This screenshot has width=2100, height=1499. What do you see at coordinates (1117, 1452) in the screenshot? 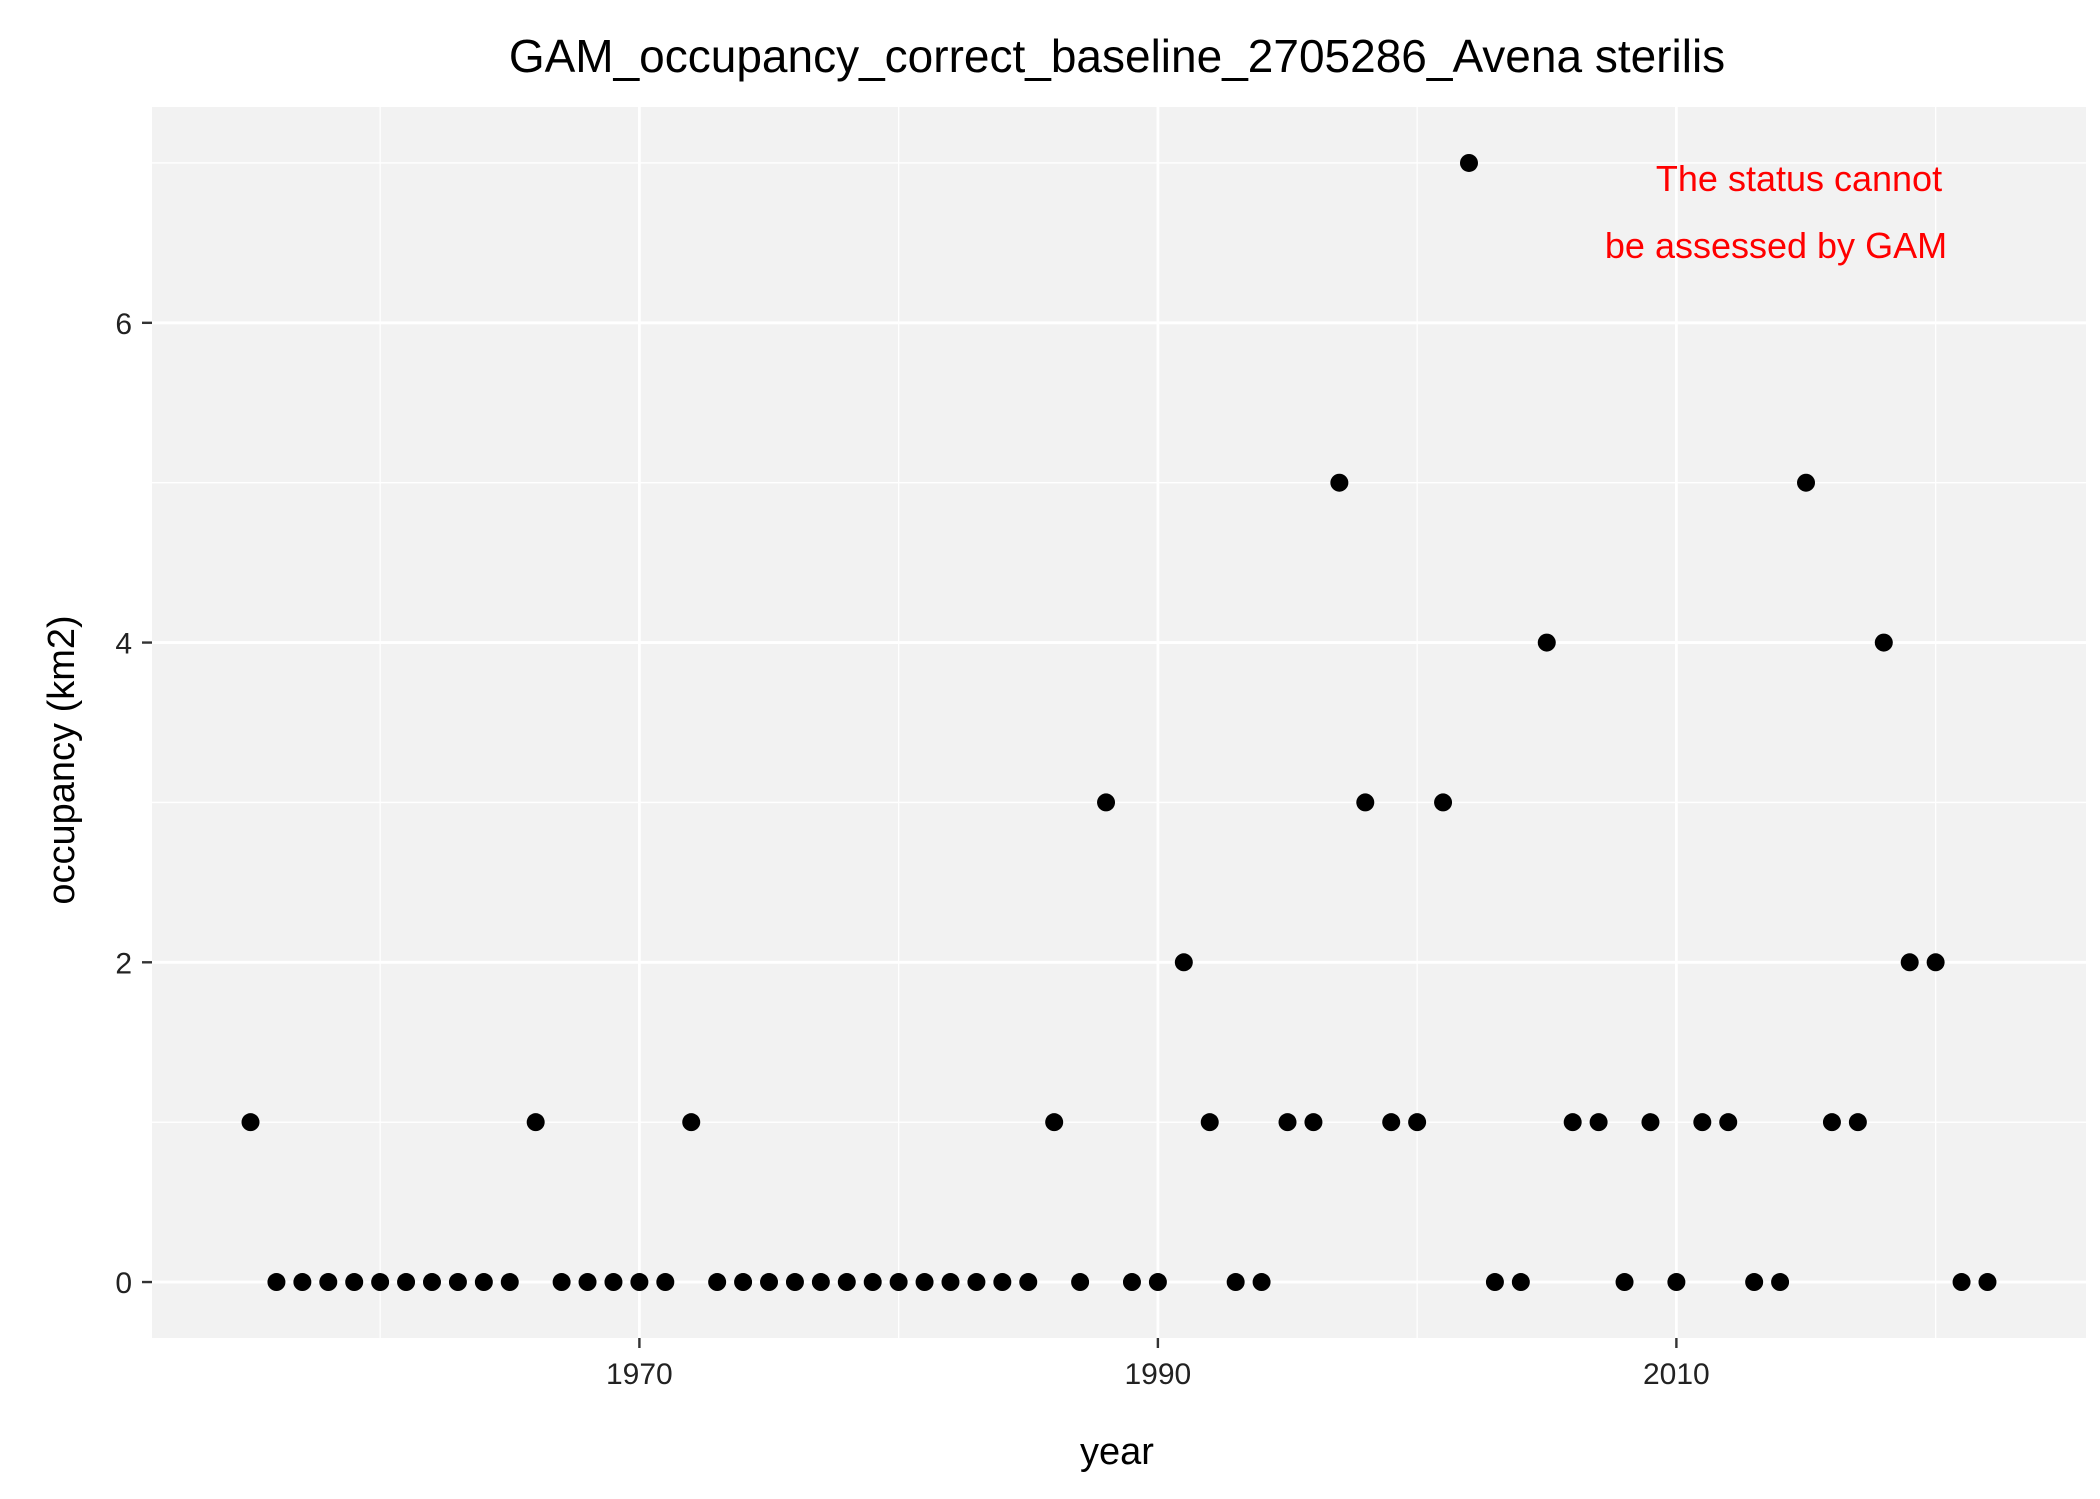
I see `x-axis-title: year` at bounding box center [1117, 1452].